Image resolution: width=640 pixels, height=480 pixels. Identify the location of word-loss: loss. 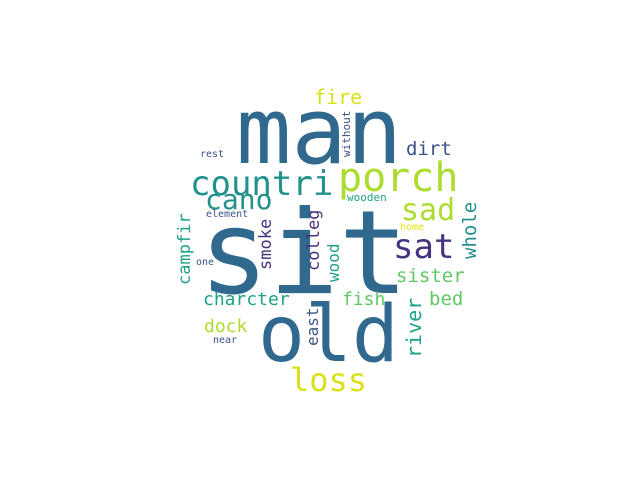
(329, 380).